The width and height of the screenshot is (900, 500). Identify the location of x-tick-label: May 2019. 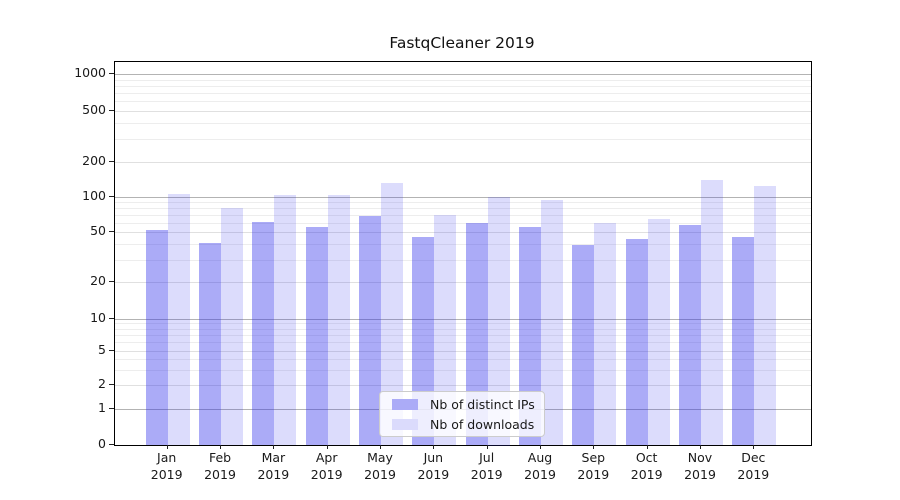
(380, 466).